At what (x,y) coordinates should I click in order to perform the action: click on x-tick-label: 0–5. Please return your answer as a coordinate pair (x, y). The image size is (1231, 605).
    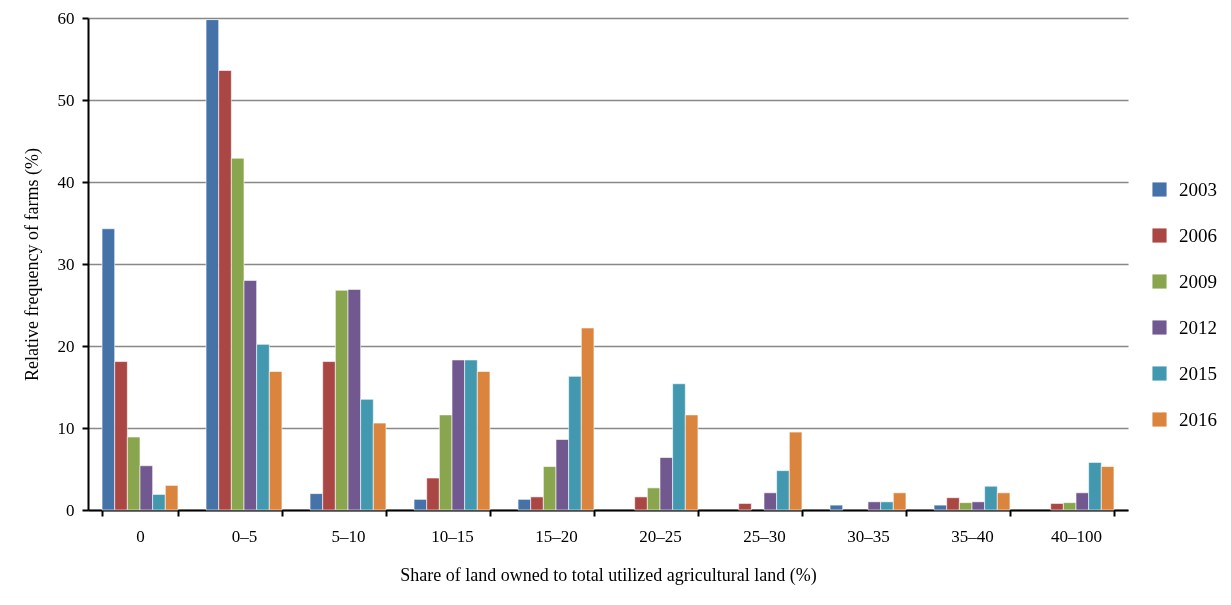
    Looking at the image, I should click on (244, 536).